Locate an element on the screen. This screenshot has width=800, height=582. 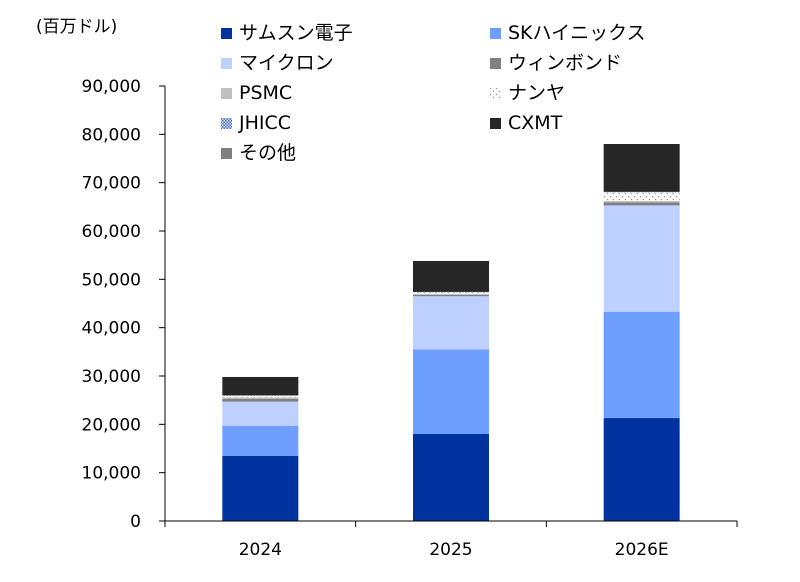
legend-label: PSMC is located at coordinates (265, 93).